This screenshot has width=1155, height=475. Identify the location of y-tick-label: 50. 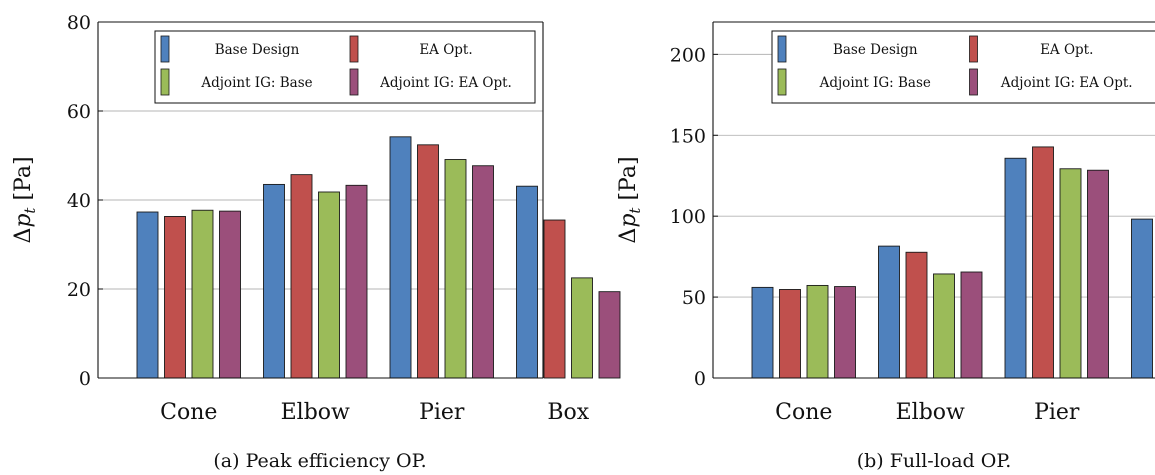
(694, 298).